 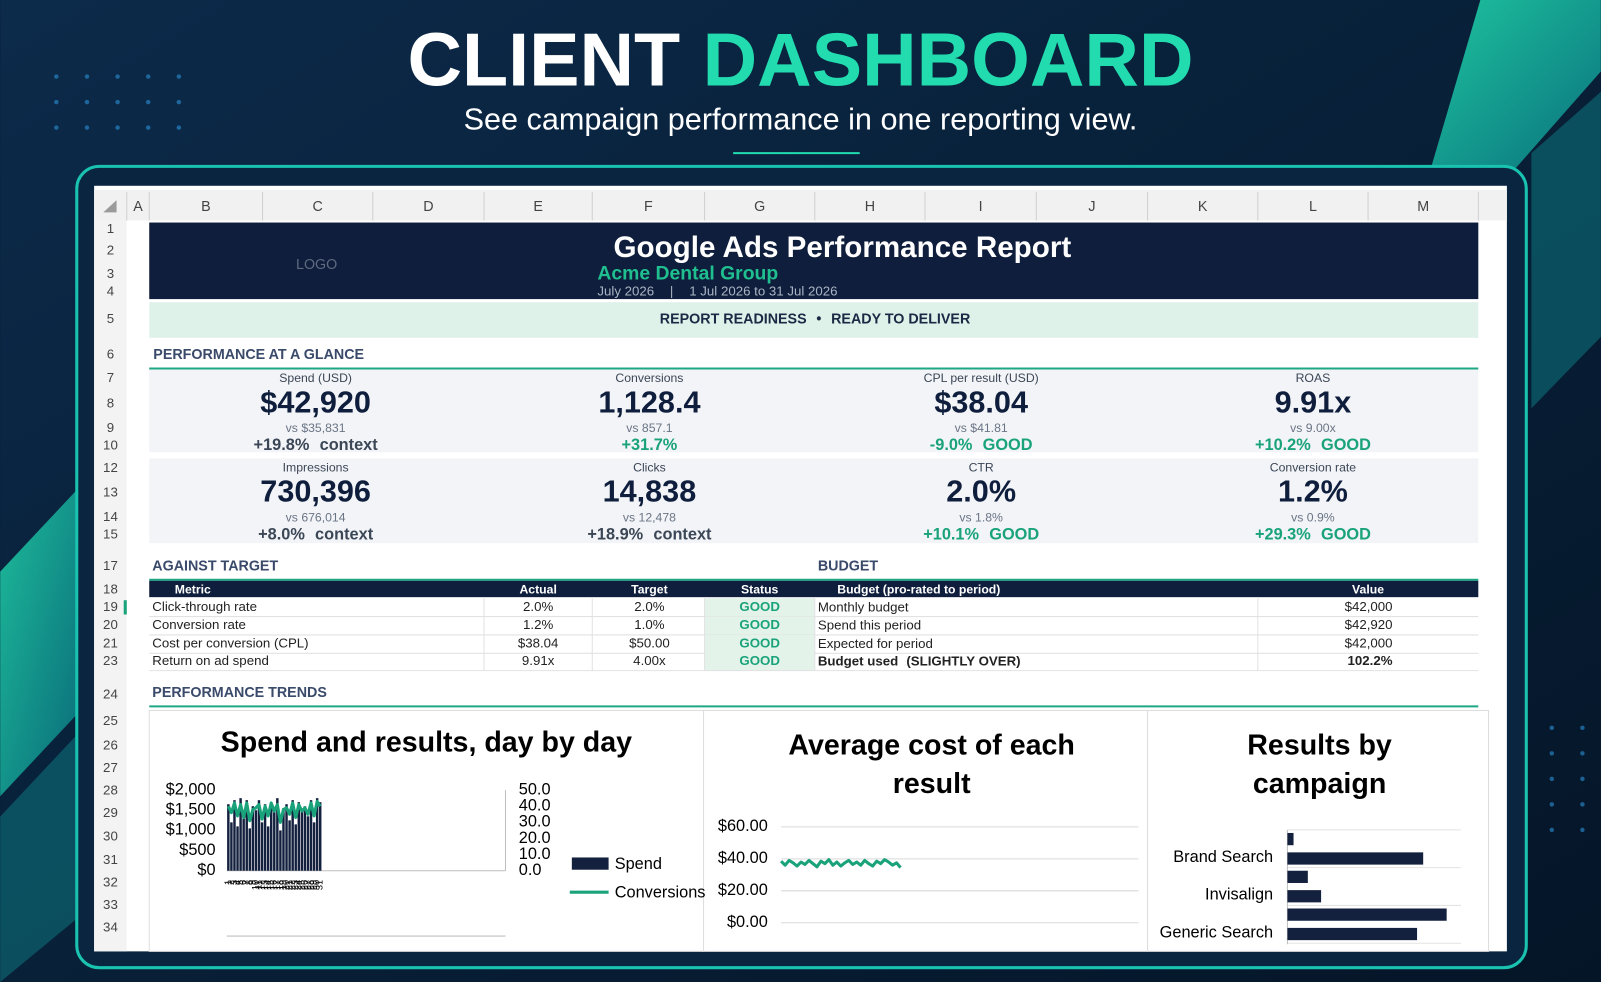 I want to click on chart-title: Average cost of each result, so click(x=931, y=764).